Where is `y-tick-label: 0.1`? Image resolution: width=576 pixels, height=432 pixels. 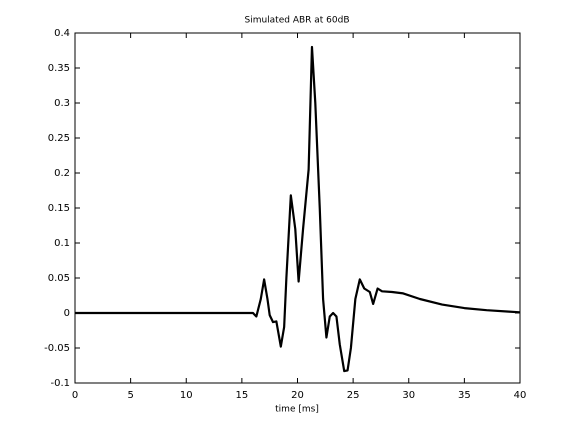 y-tick-label: 0.1 is located at coordinates (62, 243).